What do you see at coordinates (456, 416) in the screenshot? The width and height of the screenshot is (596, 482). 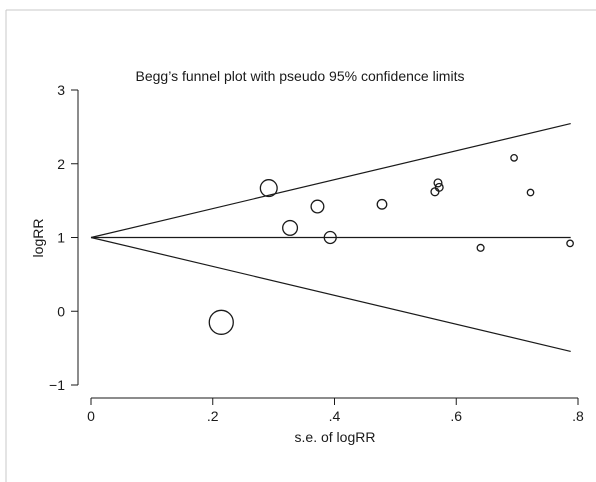 I see `x-tick-label: .6` at bounding box center [456, 416].